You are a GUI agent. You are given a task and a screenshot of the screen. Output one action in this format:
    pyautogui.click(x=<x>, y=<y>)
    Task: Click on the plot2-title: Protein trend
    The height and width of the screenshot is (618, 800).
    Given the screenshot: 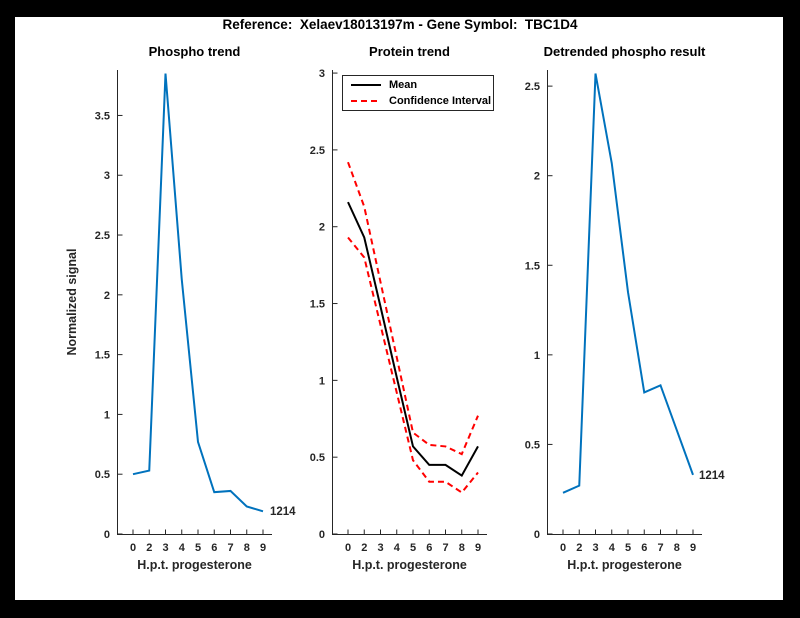 What is the action you would take?
    pyautogui.click(x=409, y=51)
    